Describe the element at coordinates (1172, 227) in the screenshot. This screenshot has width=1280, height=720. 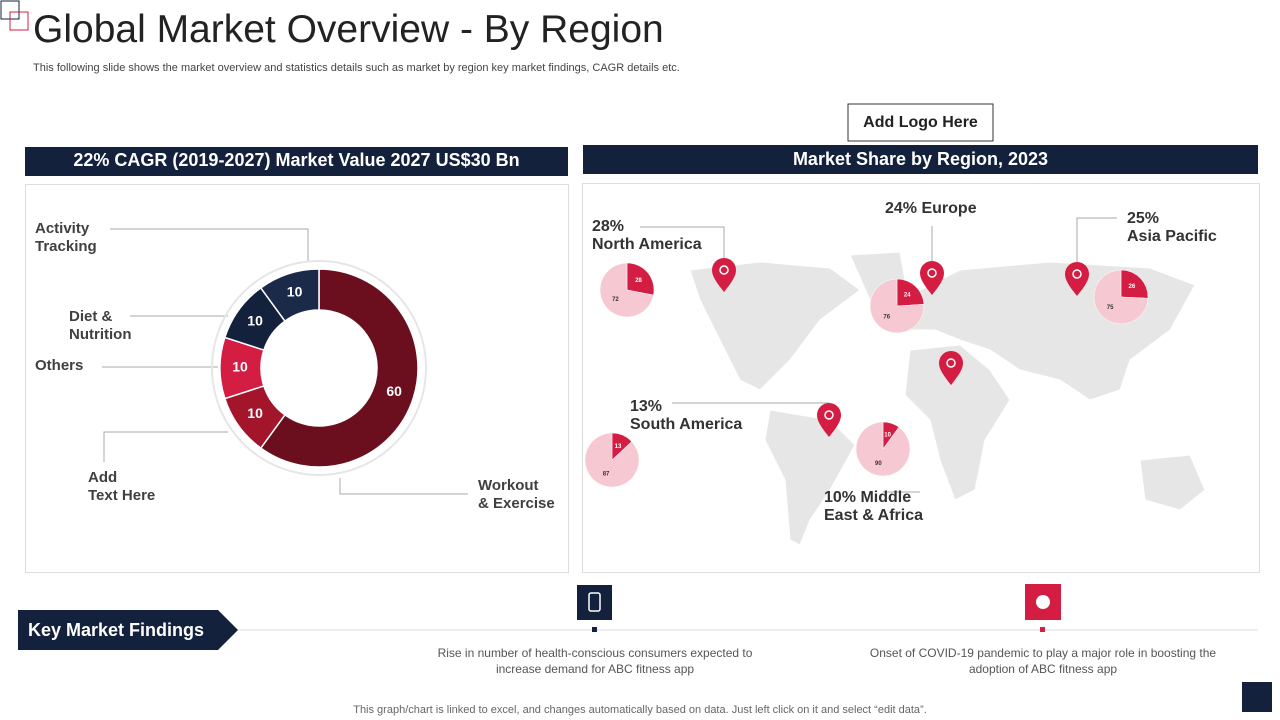
I see `region-label: 25% Asia Pacific` at that location.